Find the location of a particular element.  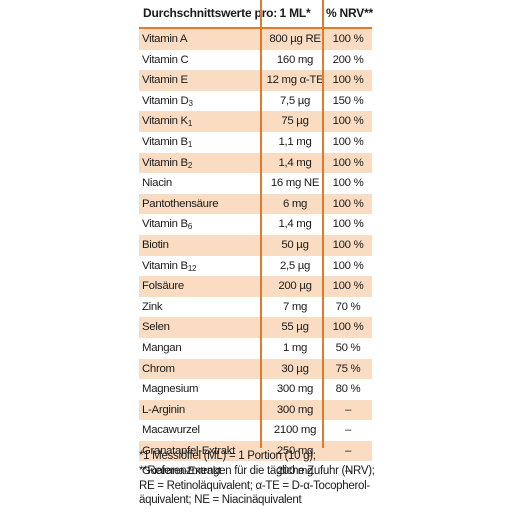

nutrient-nrv: 200 % is located at coordinates (348, 59).